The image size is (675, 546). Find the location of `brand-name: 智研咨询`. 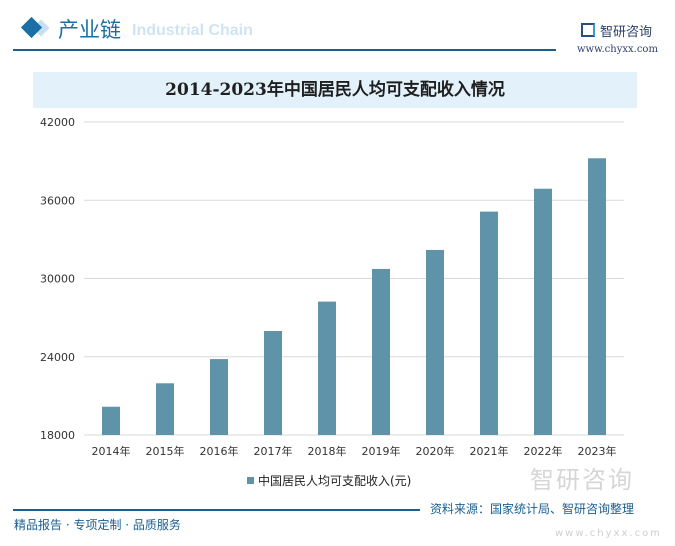

brand-name: 智研咨询 is located at coordinates (626, 32).